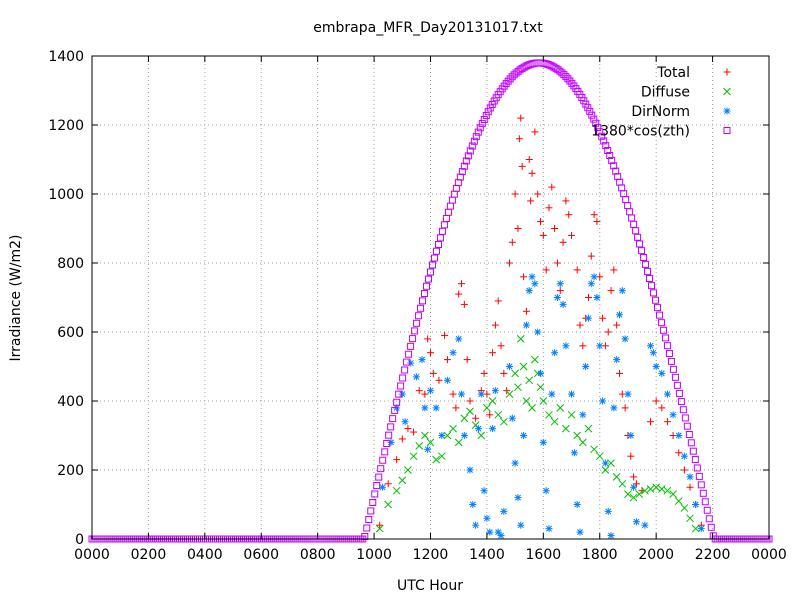  I want to click on x-tick-label: 0400, so click(205, 555).